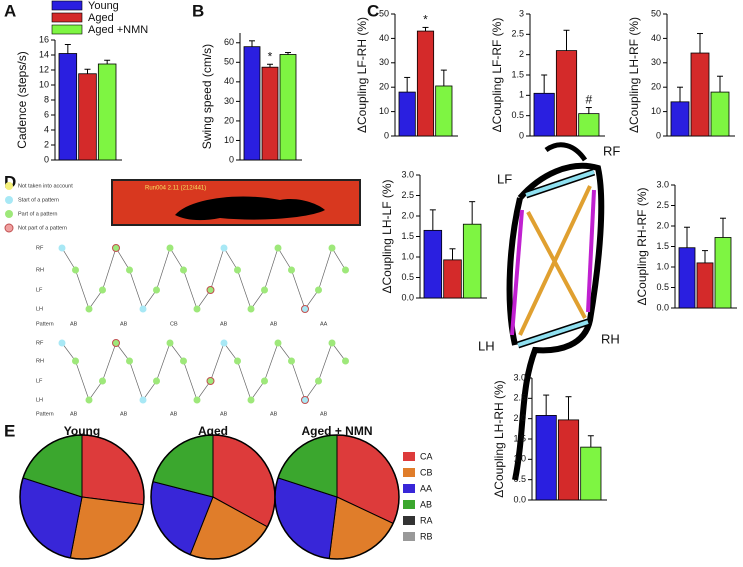 The width and height of the screenshot is (743, 567). Describe the element at coordinates (22, 99) in the screenshot. I see `y-axis-label: Cadence (steps/s)` at that location.